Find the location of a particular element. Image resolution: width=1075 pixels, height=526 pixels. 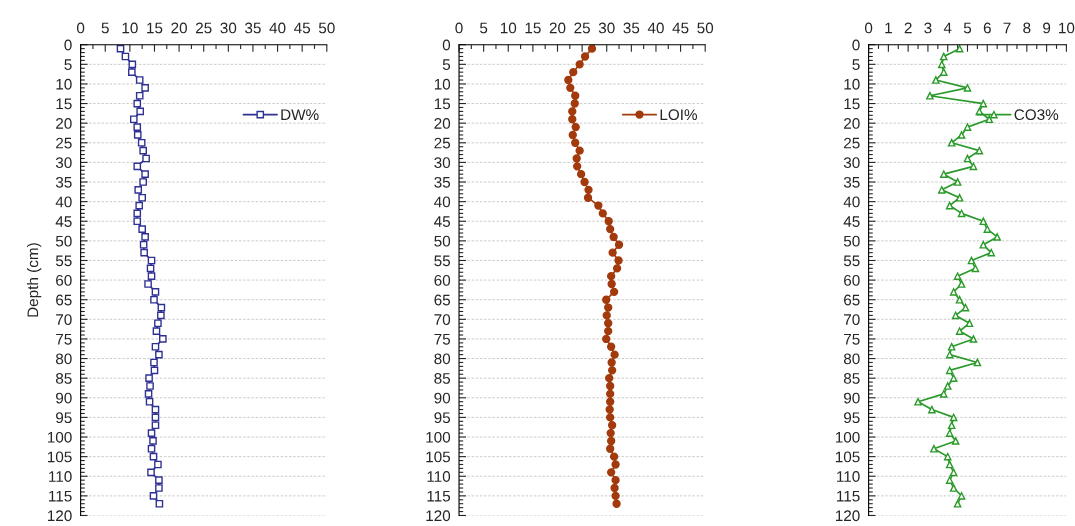

x-tick-label: 8 is located at coordinates (1027, 28).